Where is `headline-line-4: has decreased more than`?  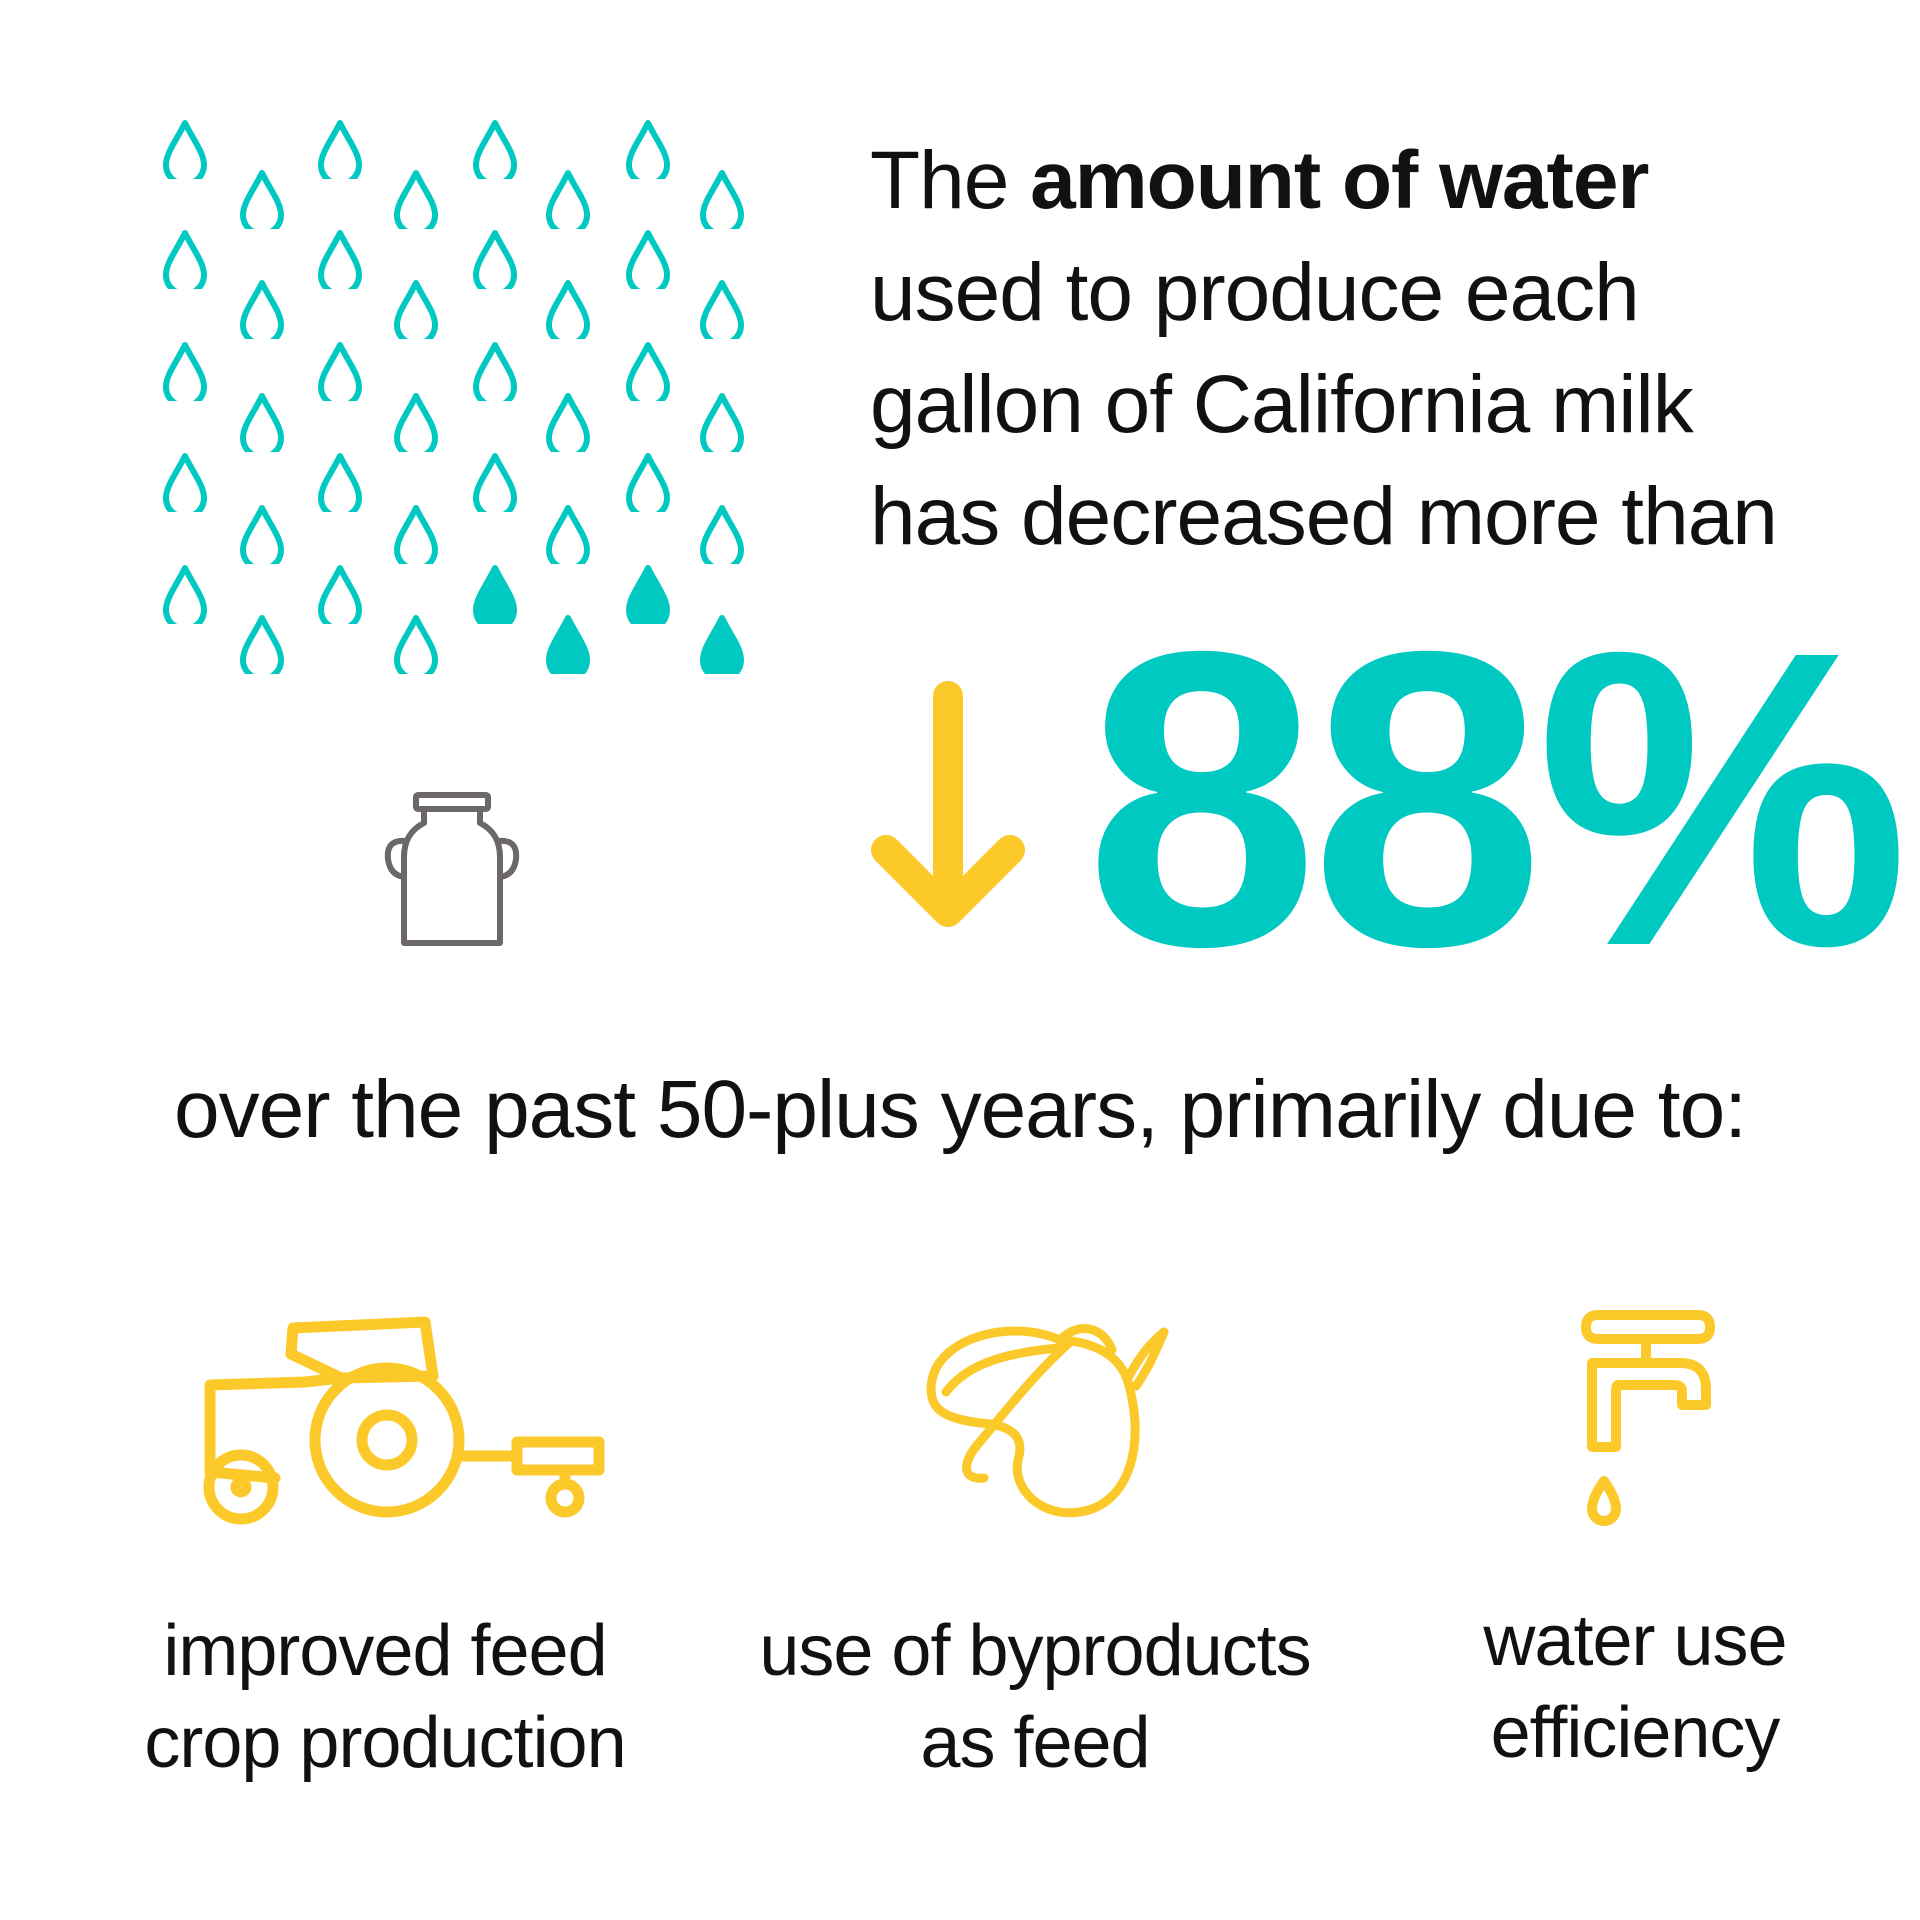
headline-line-4: has decreased more than is located at coordinates (1324, 516).